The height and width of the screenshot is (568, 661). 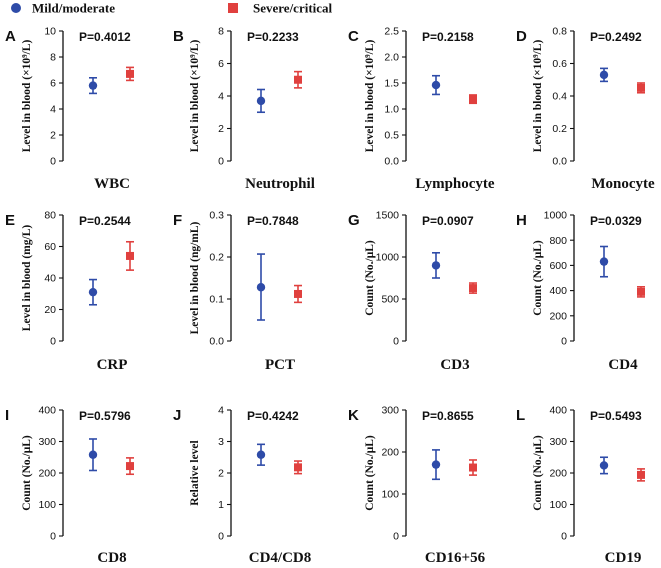 What do you see at coordinates (580, 485) in the screenshot?
I see `panel-l: L 0 100 200 300 400 Count (No./μL) P=0.5493 CD19` at bounding box center [580, 485].